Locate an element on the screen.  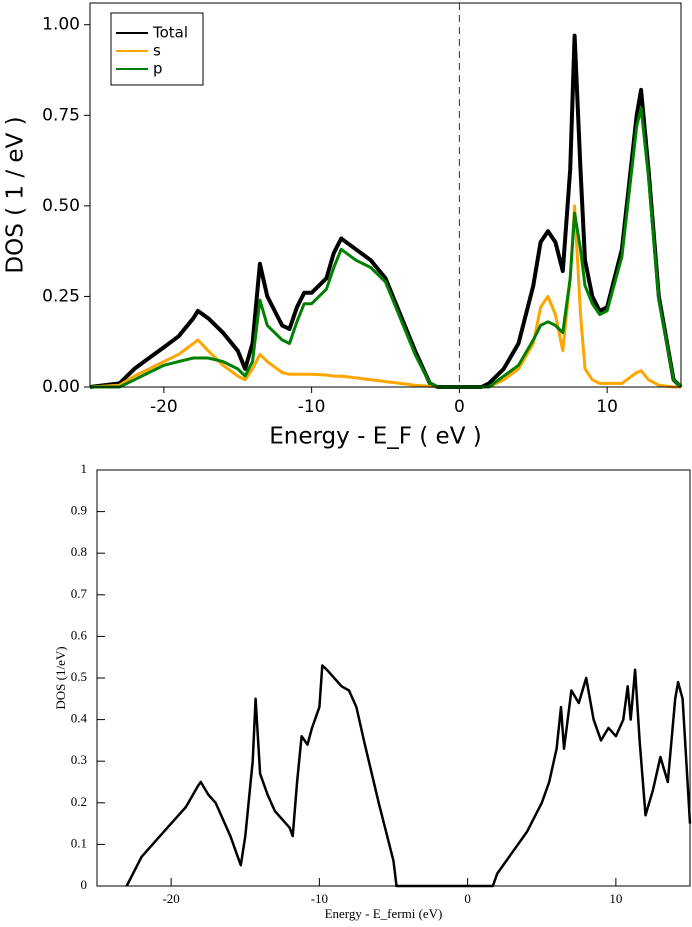
y-tick-label: 0.1 is located at coordinates (79, 842).